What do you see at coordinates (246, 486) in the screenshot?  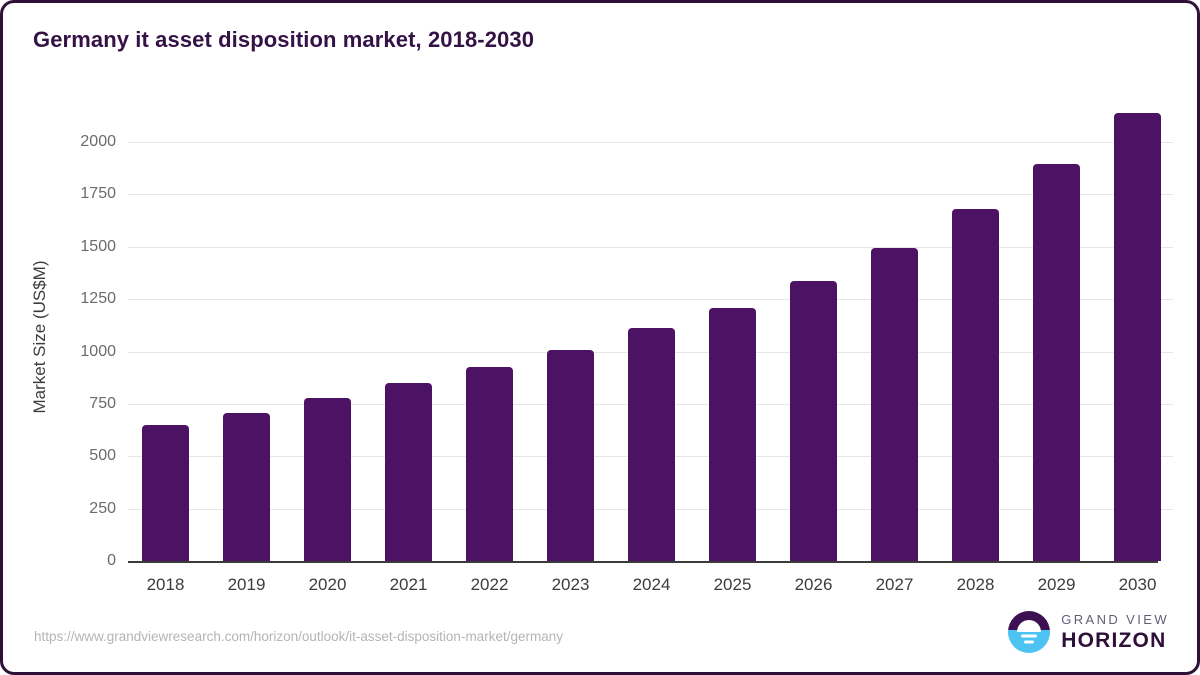 I see `bar-2019` at bounding box center [246, 486].